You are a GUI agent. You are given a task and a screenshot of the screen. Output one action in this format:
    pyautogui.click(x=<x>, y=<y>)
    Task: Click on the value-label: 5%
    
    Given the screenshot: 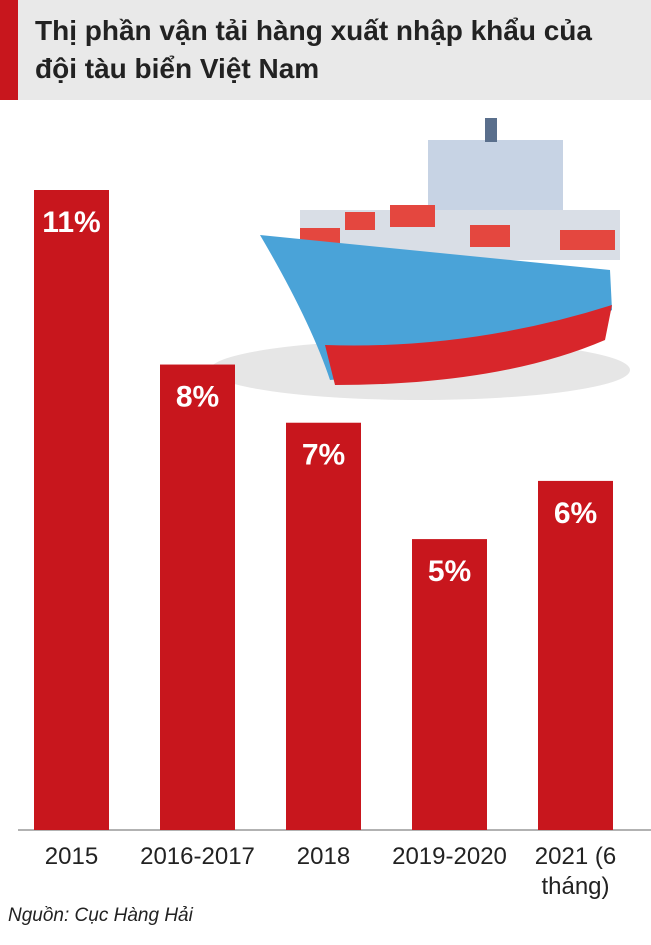 What is the action you would take?
    pyautogui.click(x=449, y=571)
    